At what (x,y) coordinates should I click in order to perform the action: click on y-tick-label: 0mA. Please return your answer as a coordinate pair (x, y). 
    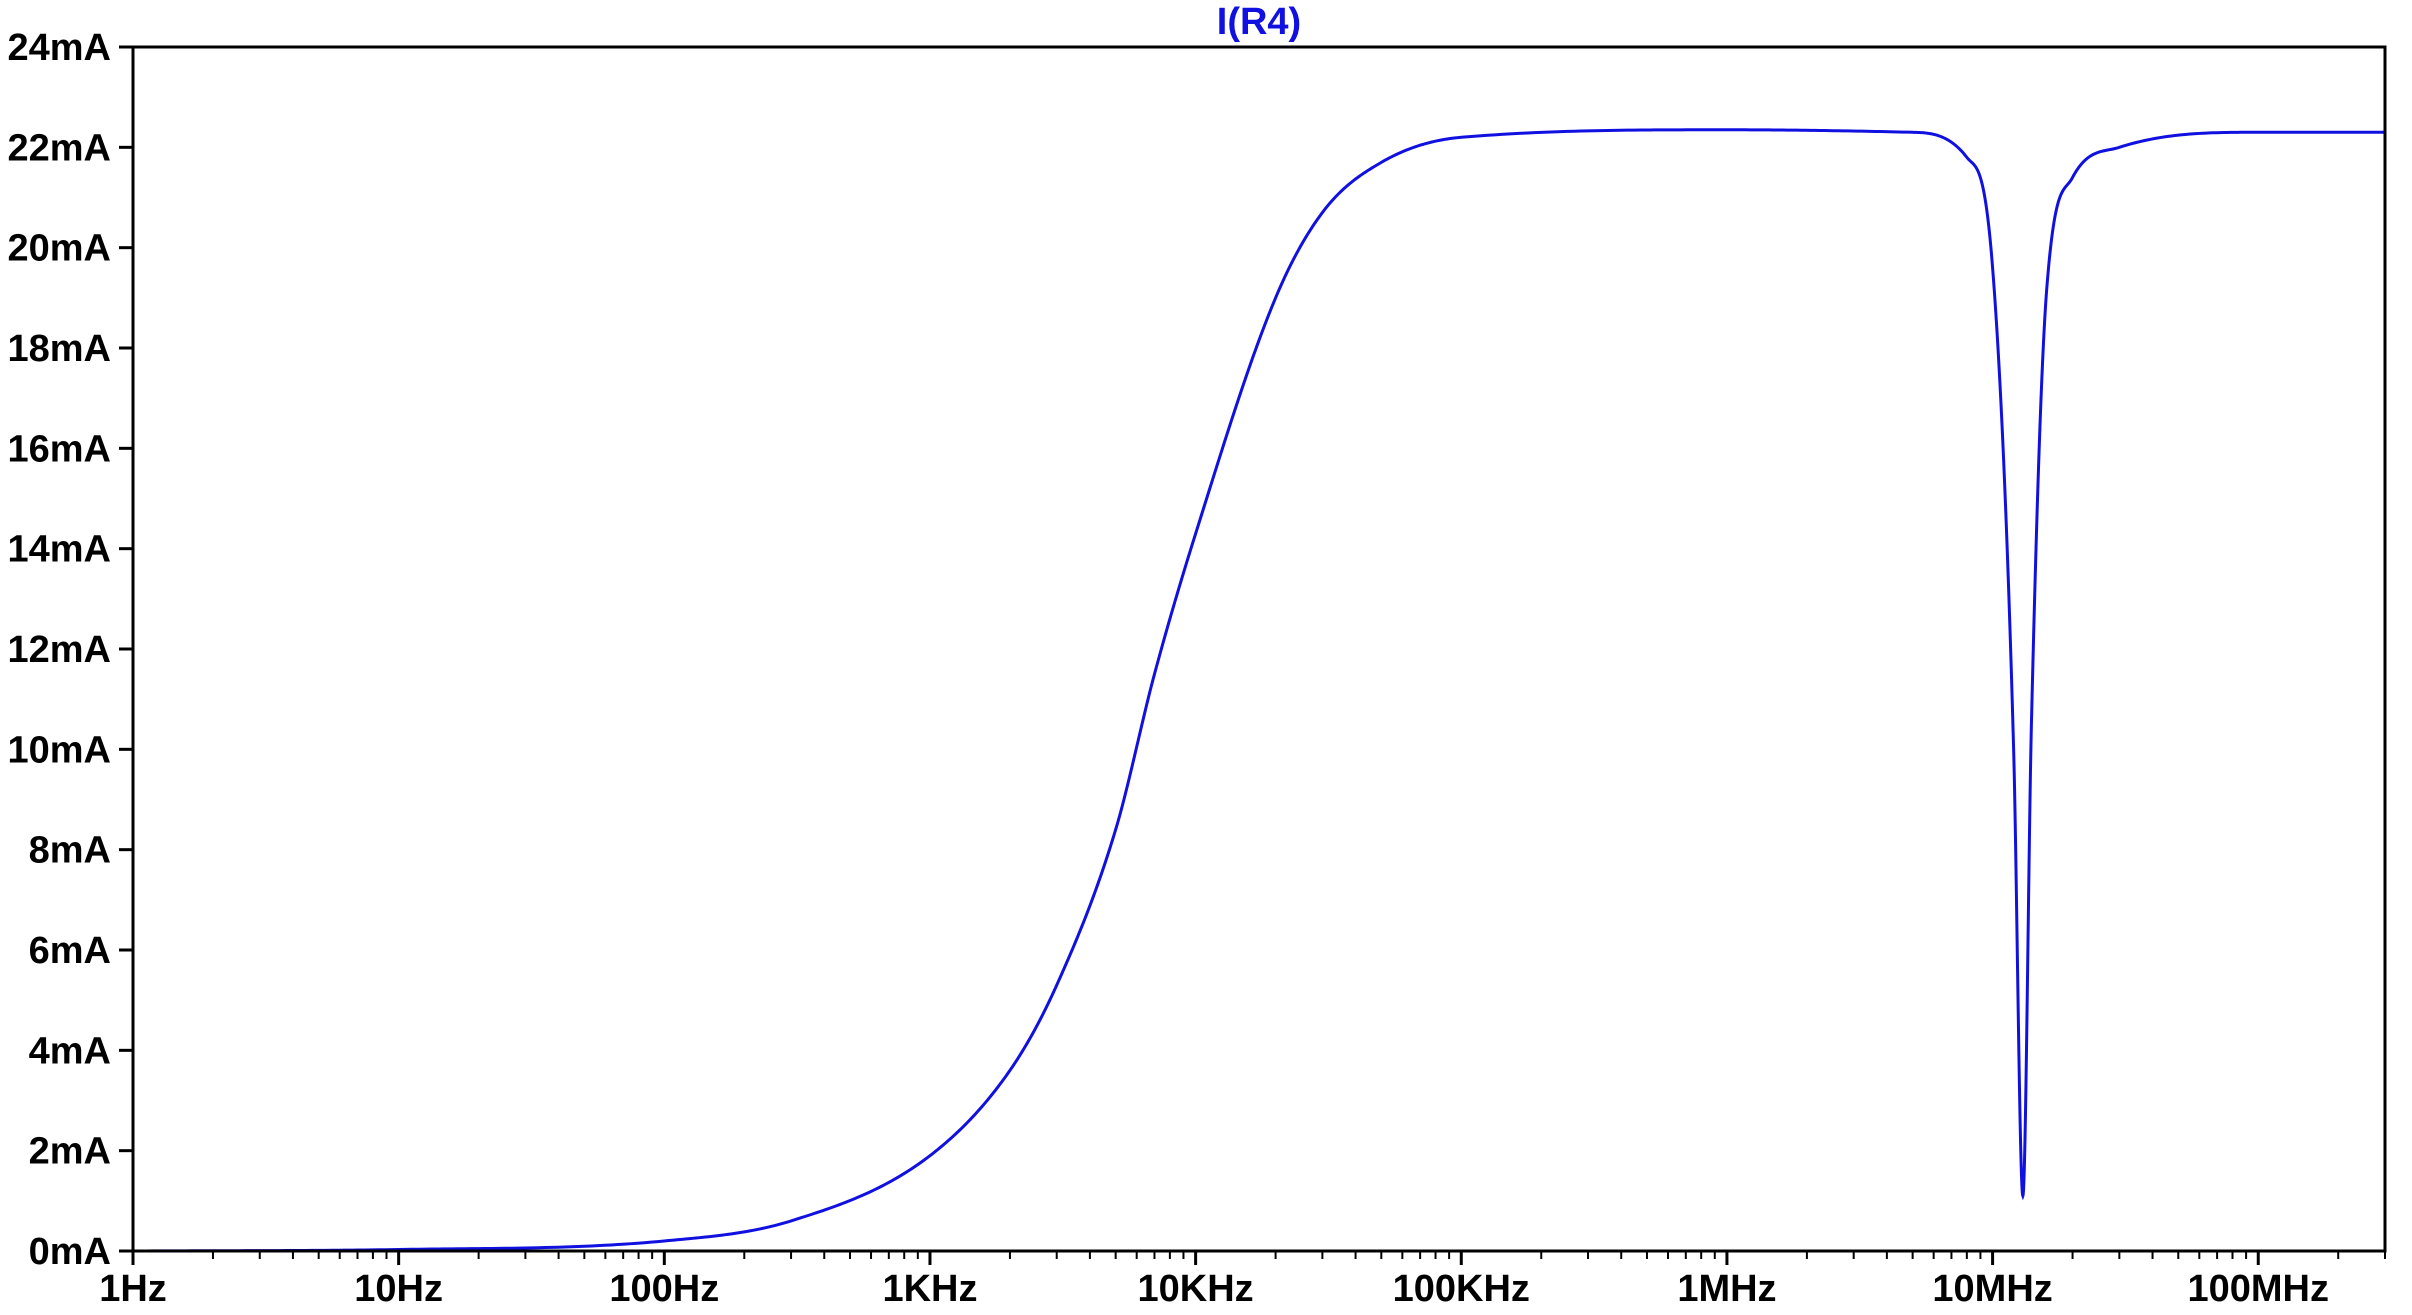
    Looking at the image, I should click on (70, 1252).